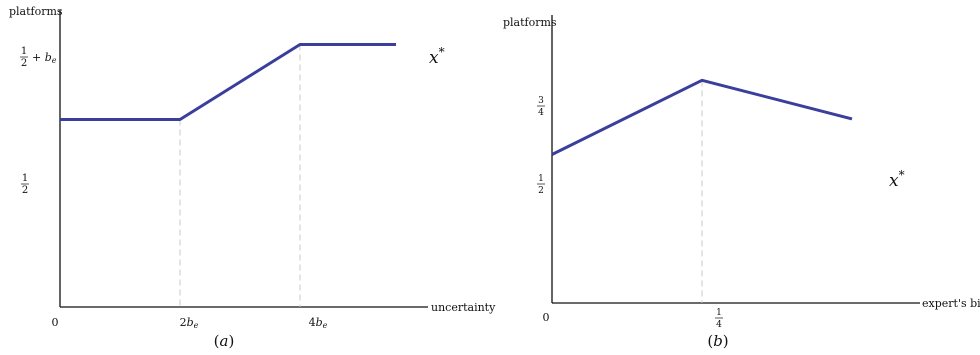 The image size is (980, 355). What do you see at coordinates (717, 341) in the screenshot?
I see `chart-b-panel-label: (b)` at bounding box center [717, 341].